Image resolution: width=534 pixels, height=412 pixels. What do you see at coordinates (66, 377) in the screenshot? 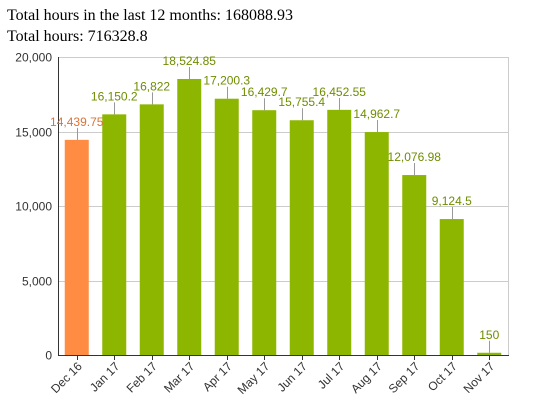
I see `x-tick-label: Dec 16` at bounding box center [66, 377].